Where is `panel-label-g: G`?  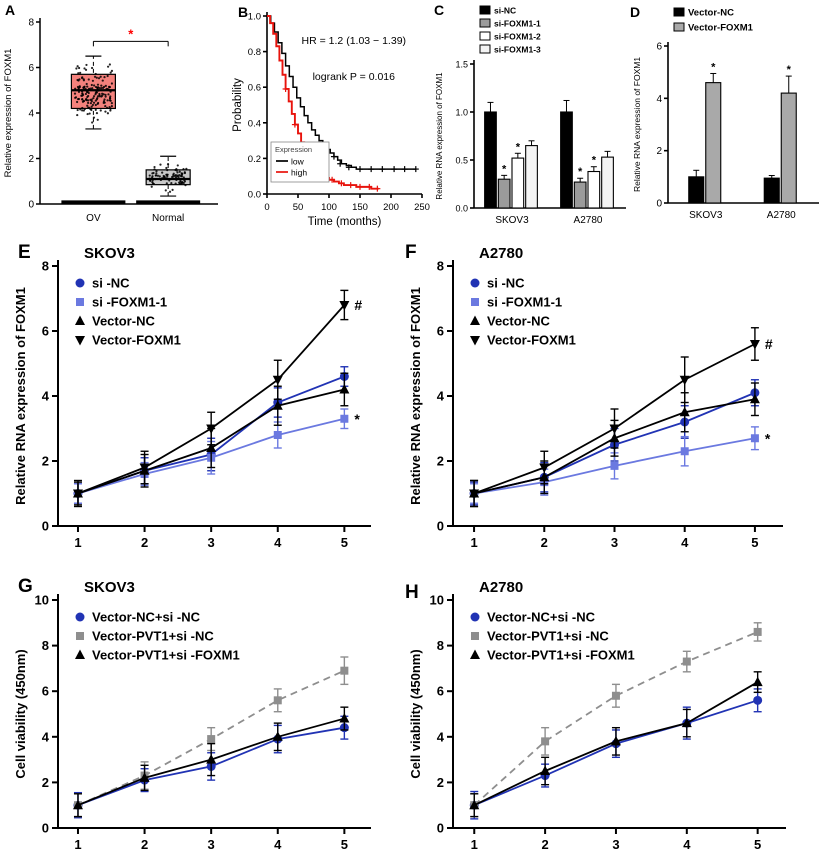 panel-label-g: G is located at coordinates (25, 586).